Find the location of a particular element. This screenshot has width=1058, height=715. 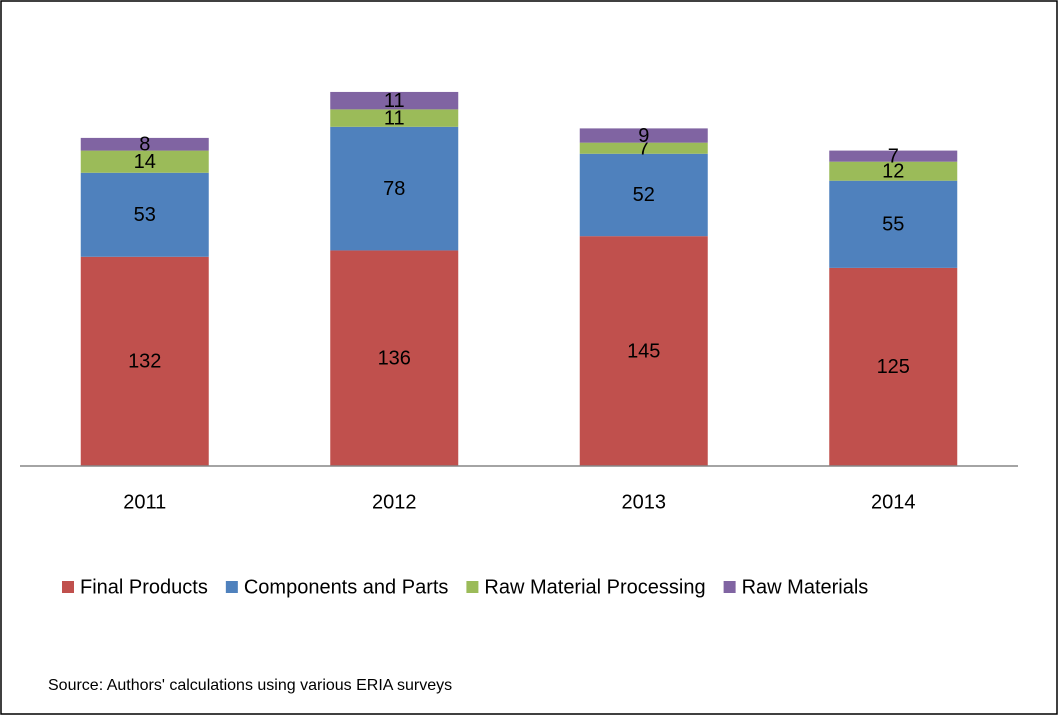

data-label: 78 is located at coordinates (394, 189).